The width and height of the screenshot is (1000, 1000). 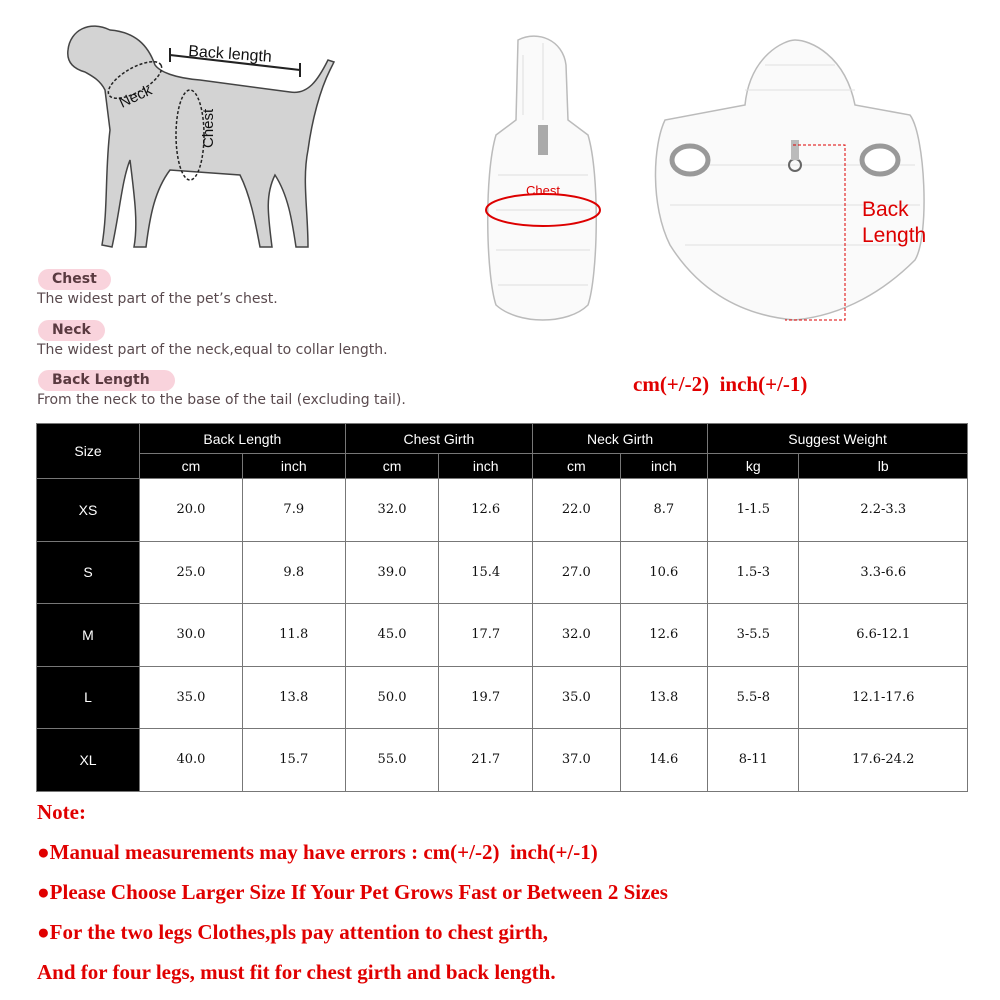 I want to click on value-cell: 2.2-3.3, so click(x=883, y=510).